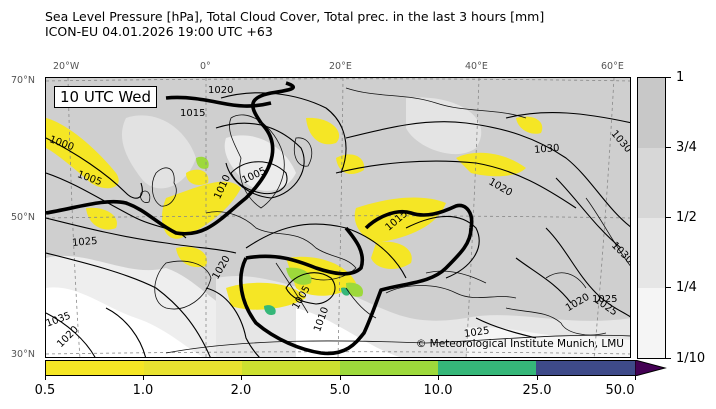 Image resolution: width=716 pixels, height=409 pixels. Describe the element at coordinates (23, 80) in the screenshot. I see `lat-label-70n: 70°N` at that location.